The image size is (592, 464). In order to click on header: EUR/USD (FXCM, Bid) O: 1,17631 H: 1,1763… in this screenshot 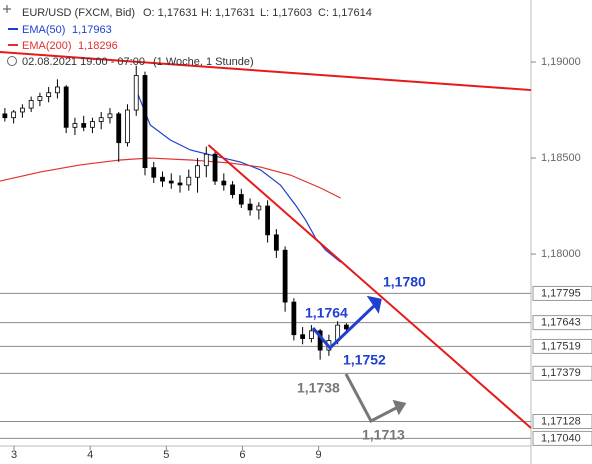, I will do `click(187, 36)`.